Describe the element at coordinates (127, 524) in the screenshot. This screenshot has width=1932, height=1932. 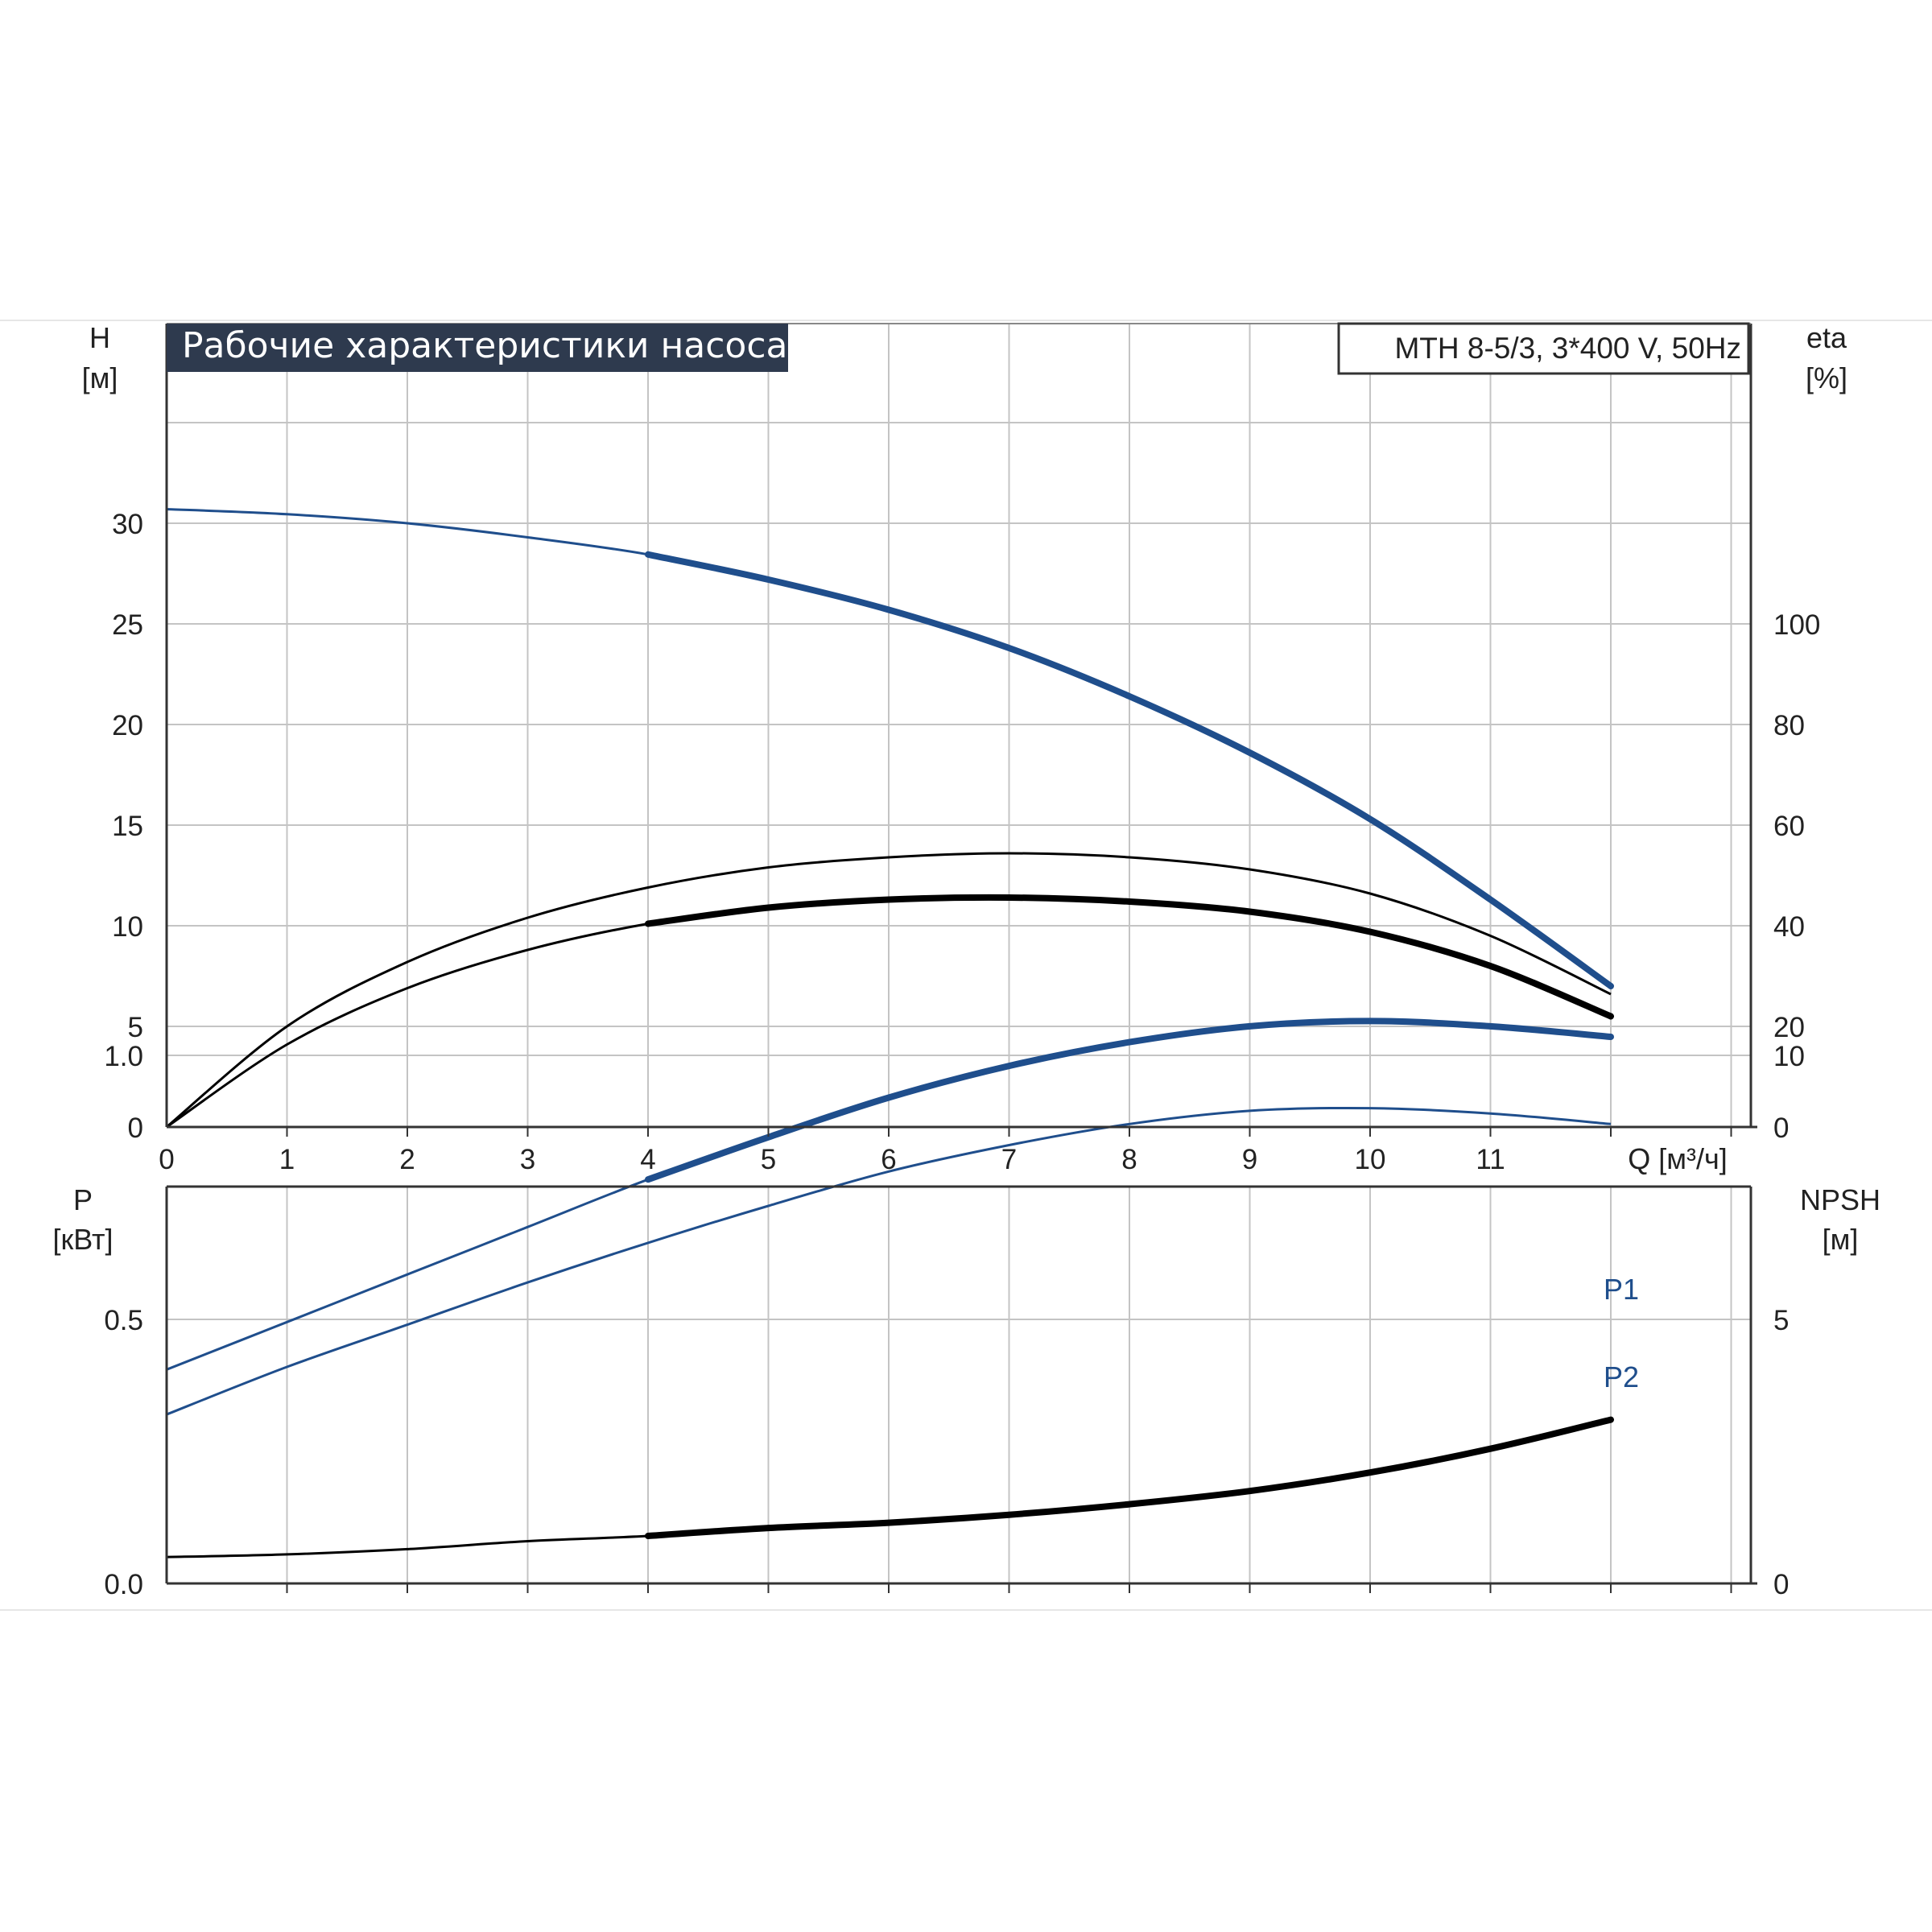
I see `h-tick-label: 30` at that location.